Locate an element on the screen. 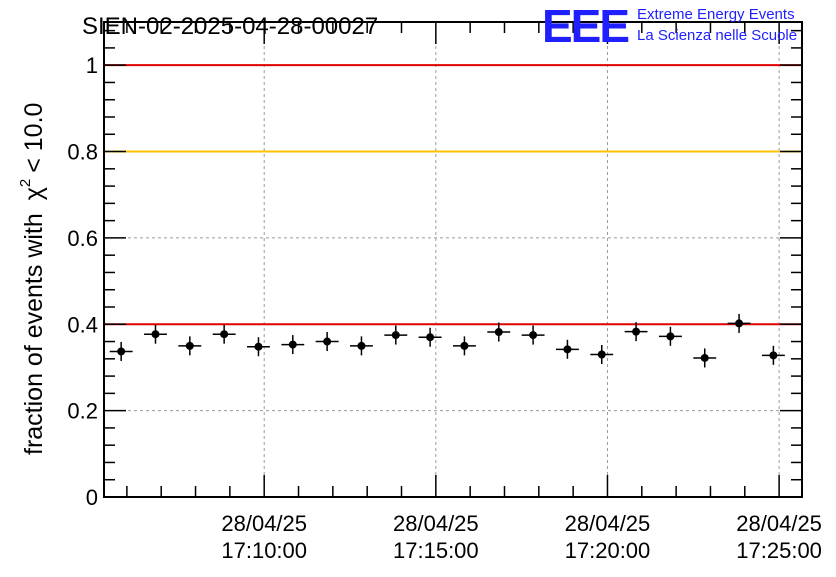 The width and height of the screenshot is (836, 577). y-axis-label-superscript: 2 is located at coordinates (25, 183).